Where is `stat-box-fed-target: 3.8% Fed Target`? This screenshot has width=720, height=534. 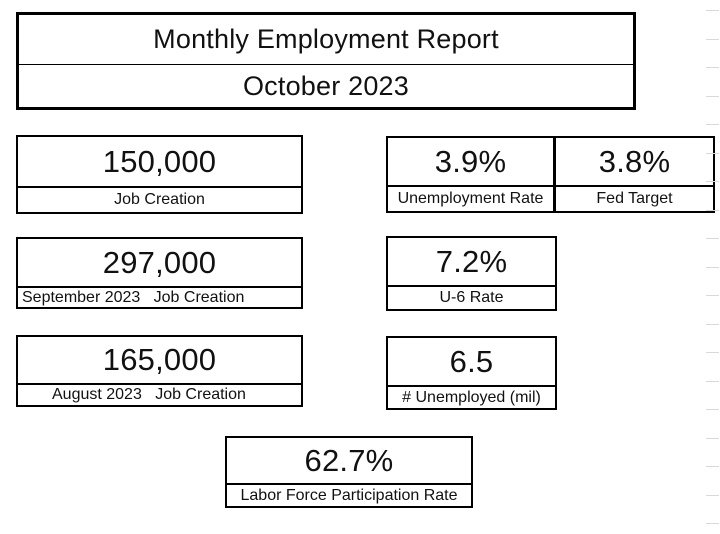
stat-box-fed-target: 3.8% Fed Target is located at coordinates (634, 174).